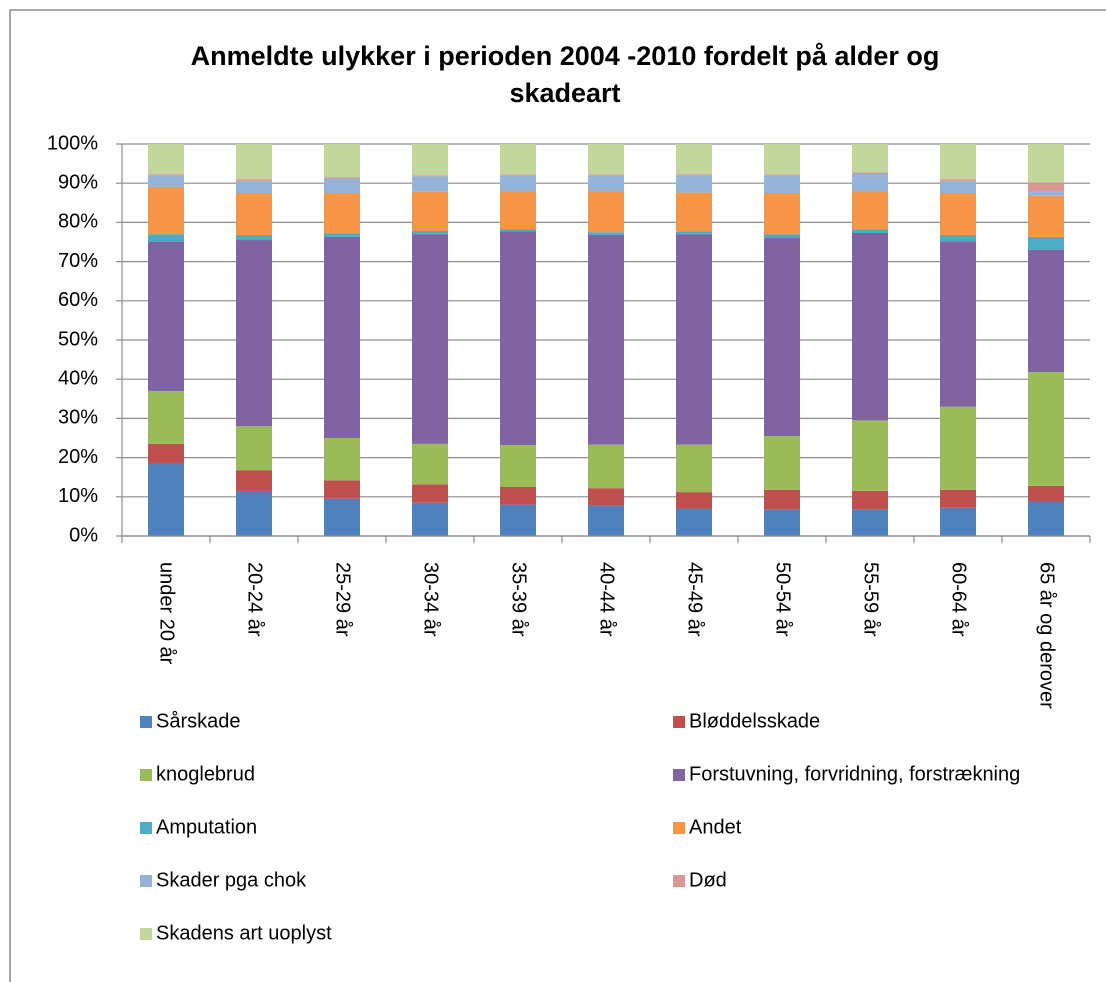  What do you see at coordinates (78, 182) in the screenshot?
I see `y-tick-label: 90%` at bounding box center [78, 182].